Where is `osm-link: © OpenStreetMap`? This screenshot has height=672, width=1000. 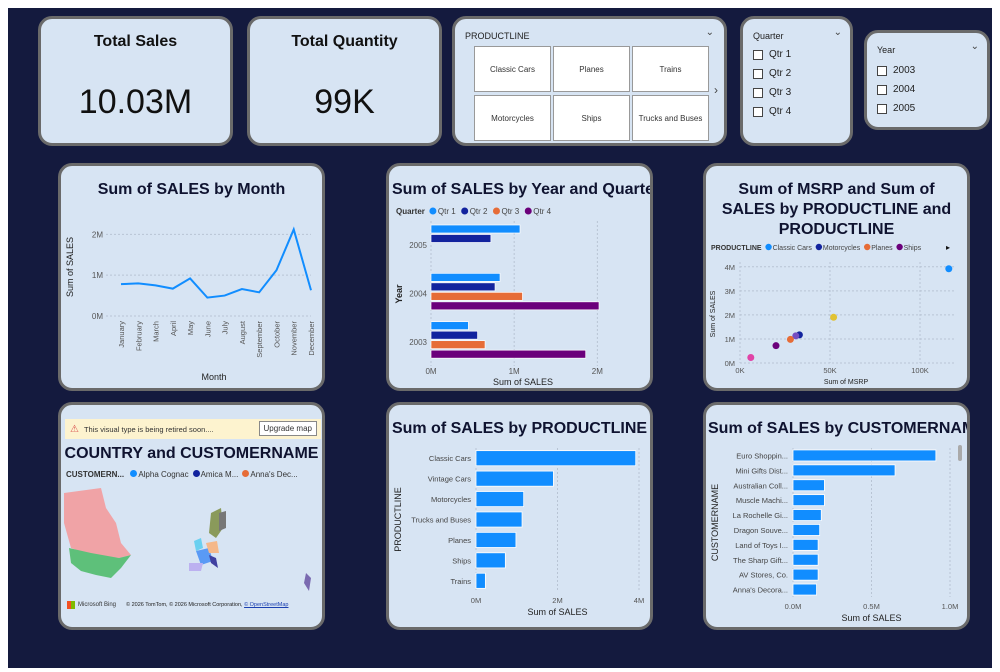 osm-link: © OpenStreetMap is located at coordinates (266, 605).